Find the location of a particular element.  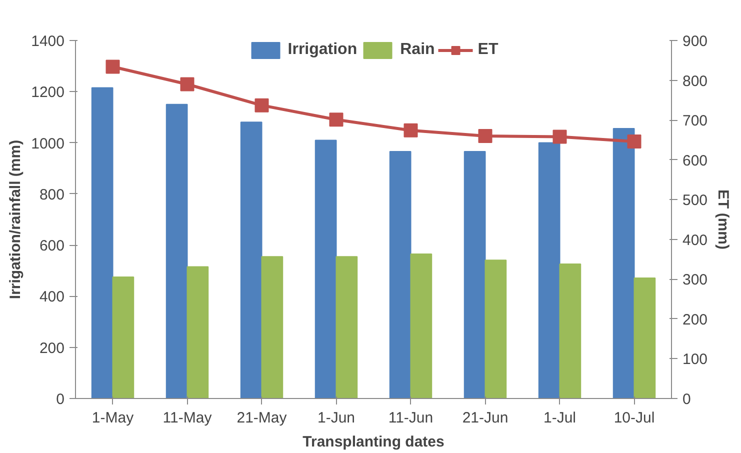

y-tick-label: 600 is located at coordinates (52, 246).